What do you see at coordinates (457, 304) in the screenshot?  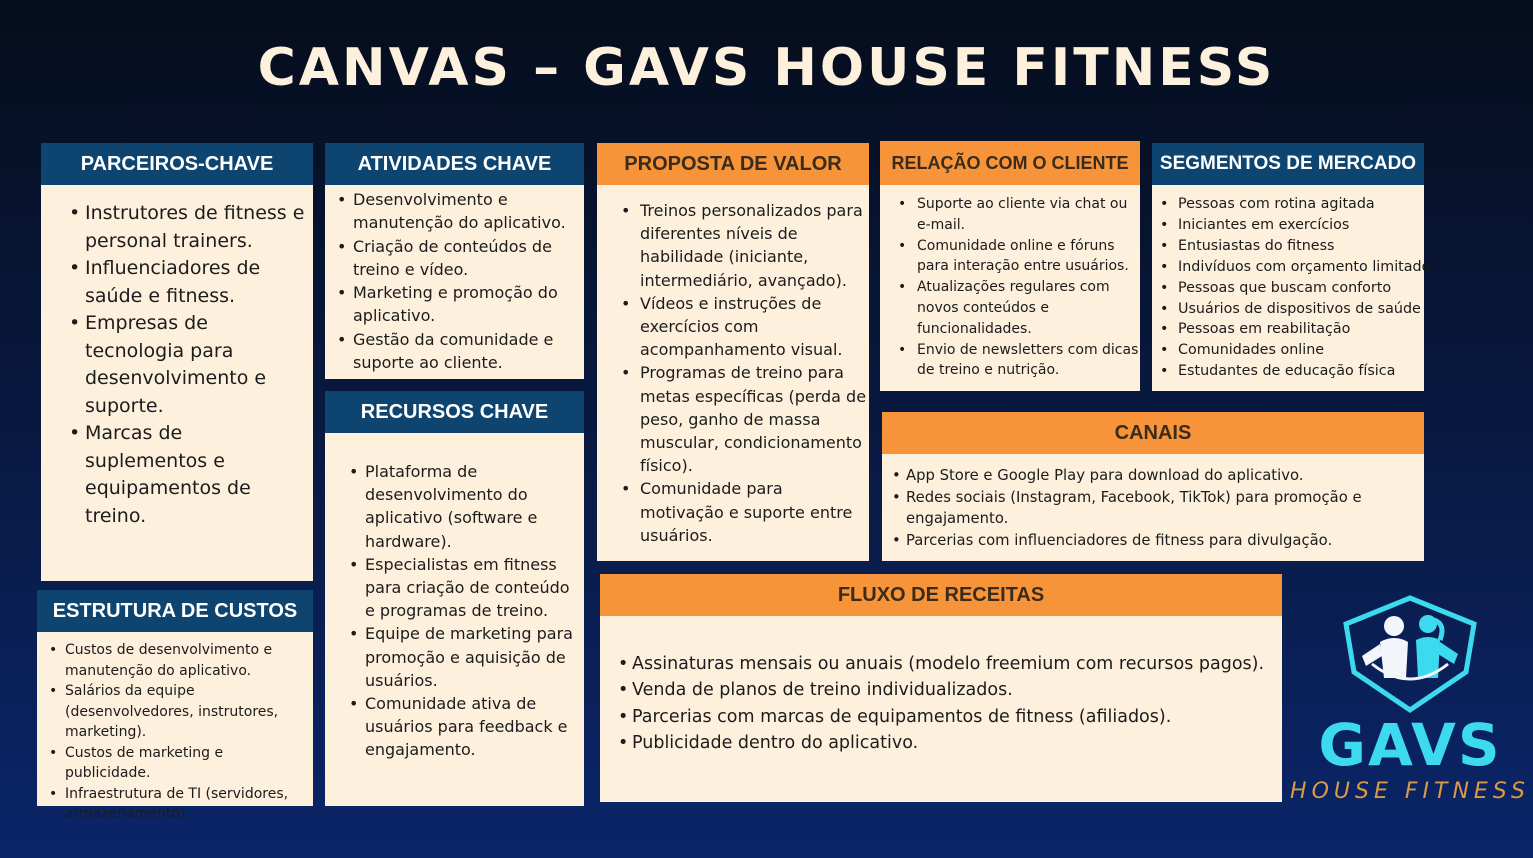 I see `list-item: Marketing e promoção do aplicativo.` at bounding box center [457, 304].